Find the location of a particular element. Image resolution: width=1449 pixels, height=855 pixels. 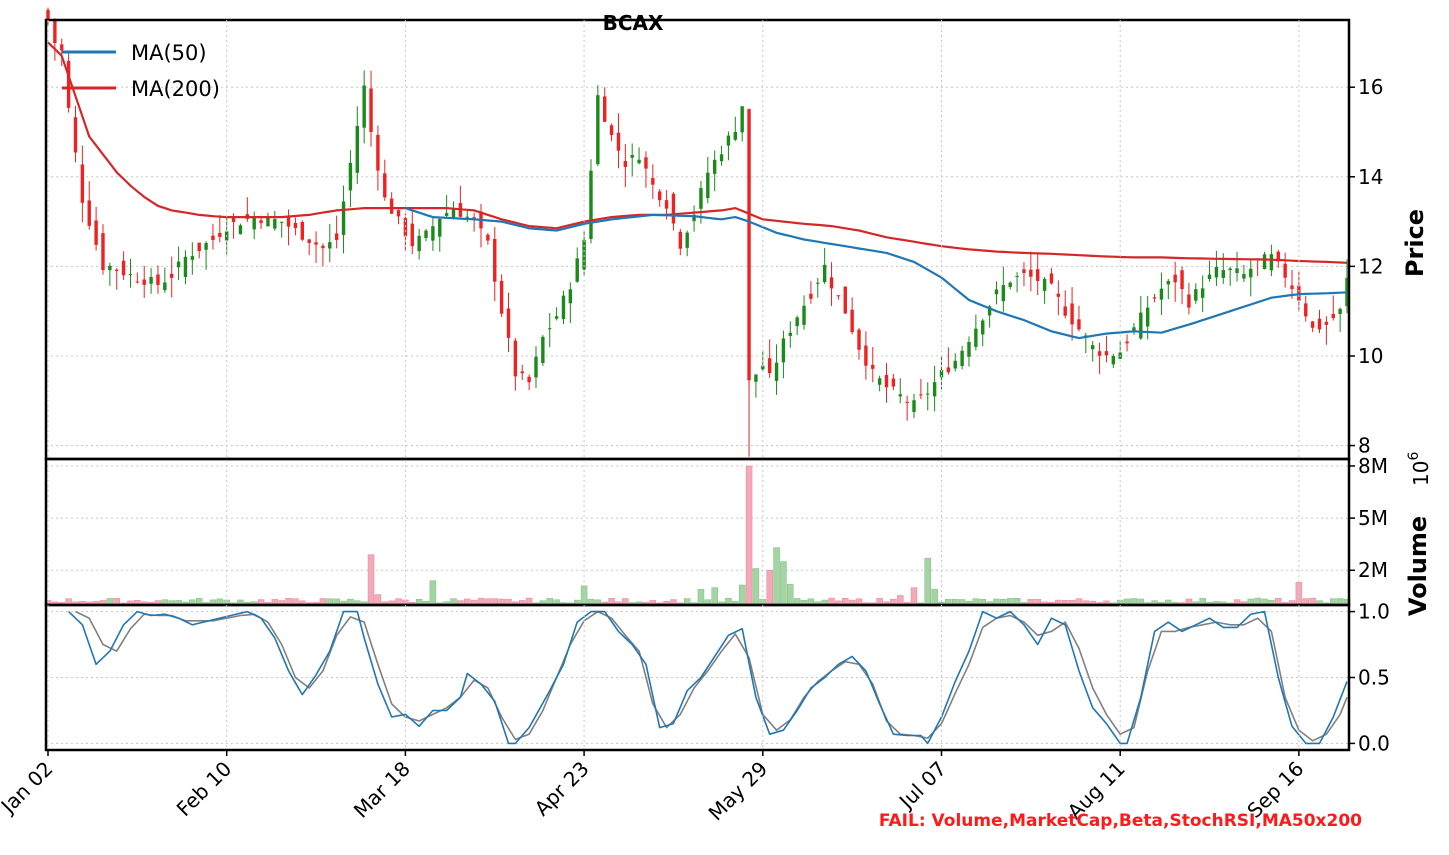

volume-exponent: 106 is located at coordinates (1419, 469).